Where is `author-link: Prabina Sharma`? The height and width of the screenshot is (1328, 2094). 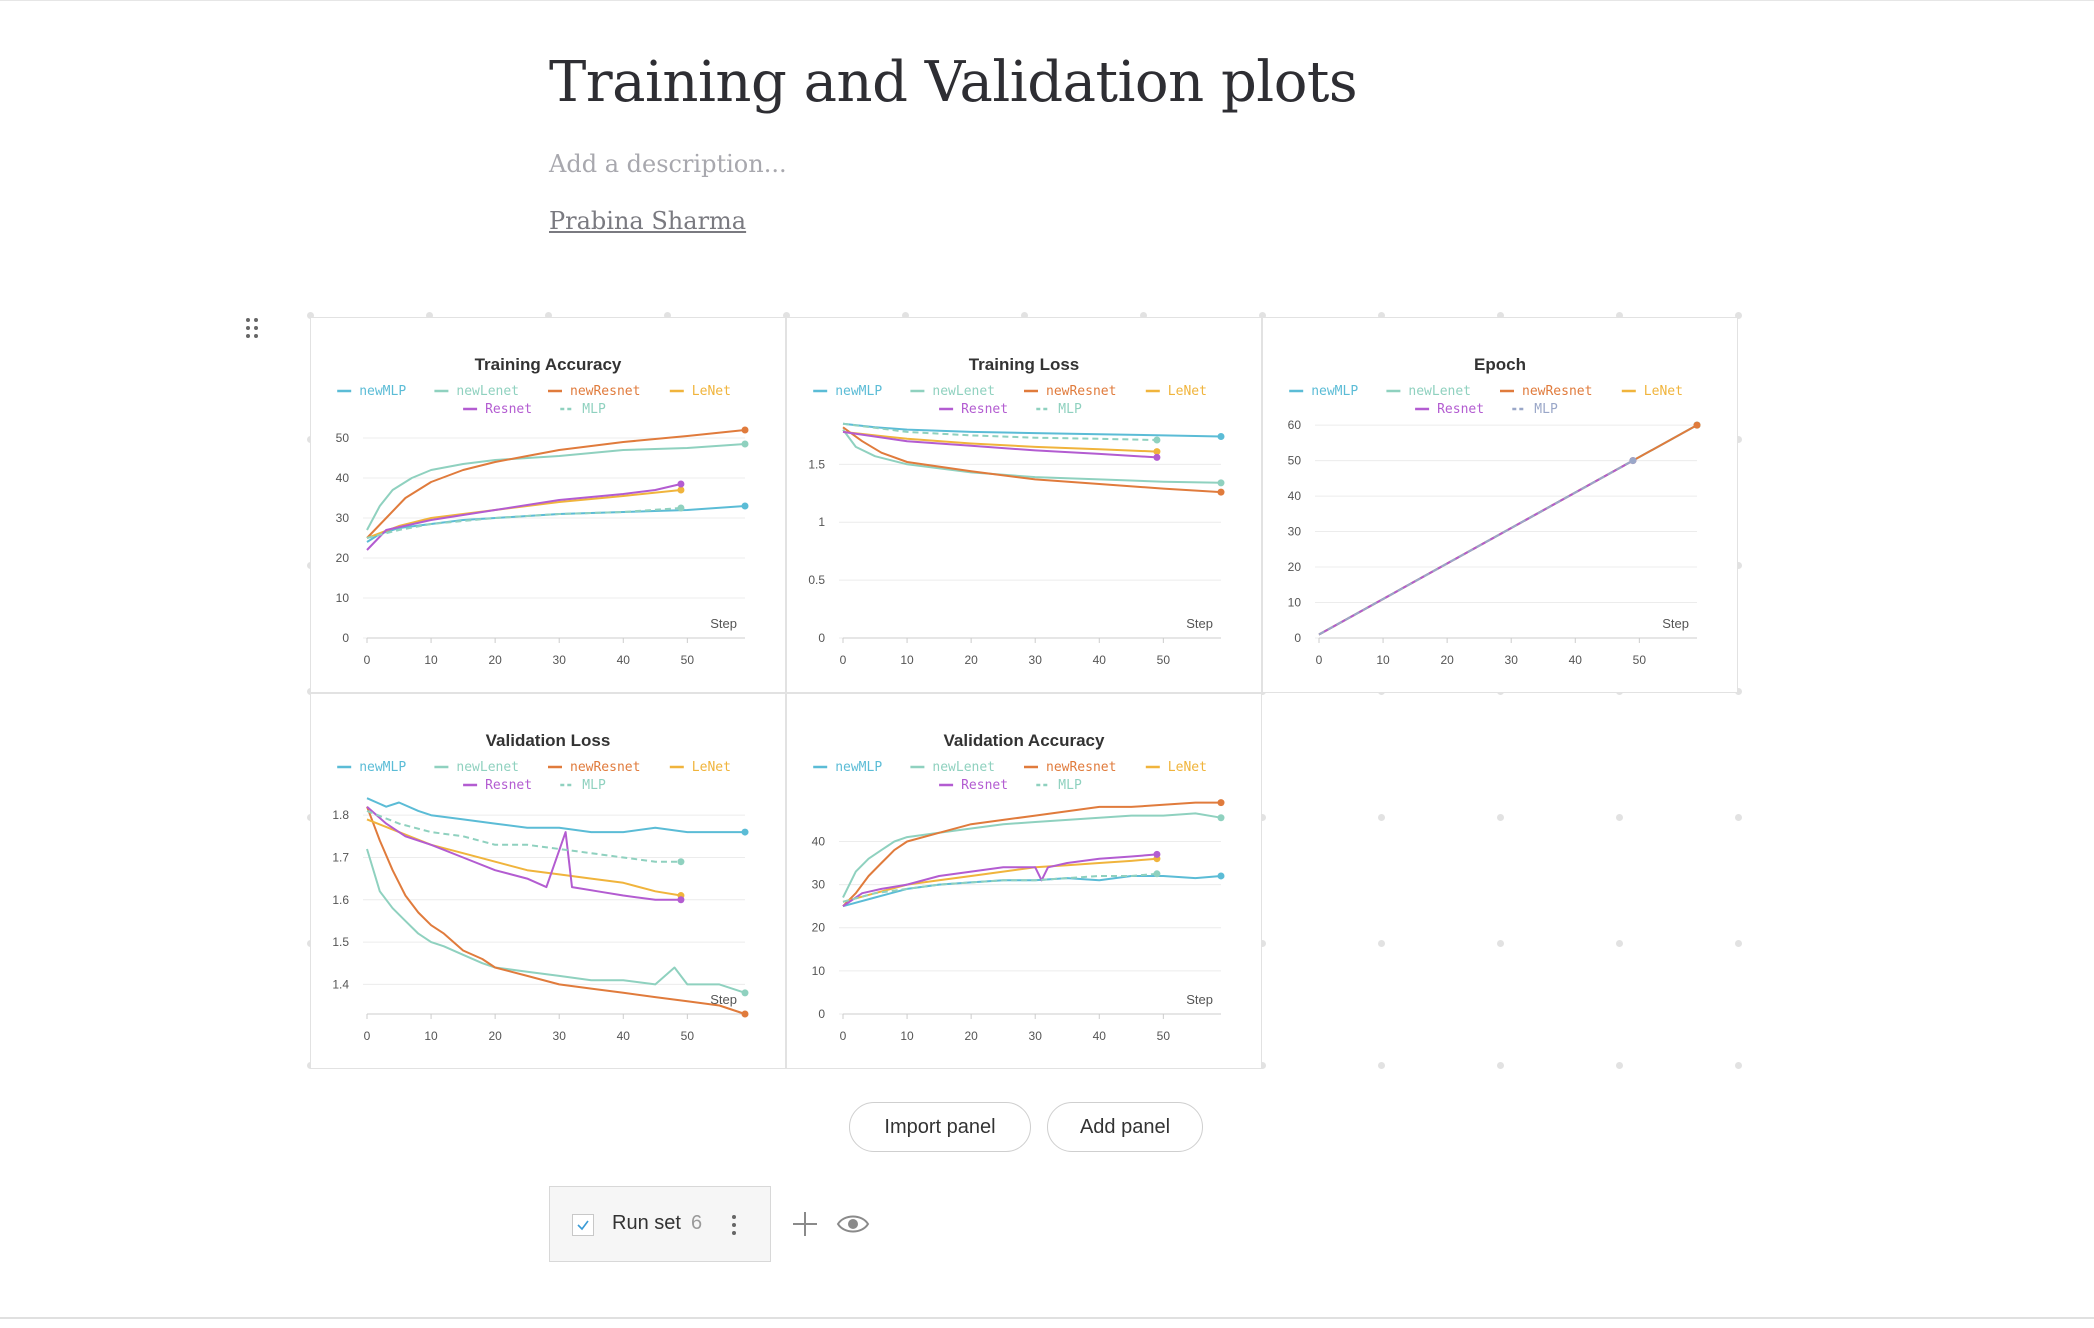
author-link: Prabina Sharma is located at coordinates (648, 221).